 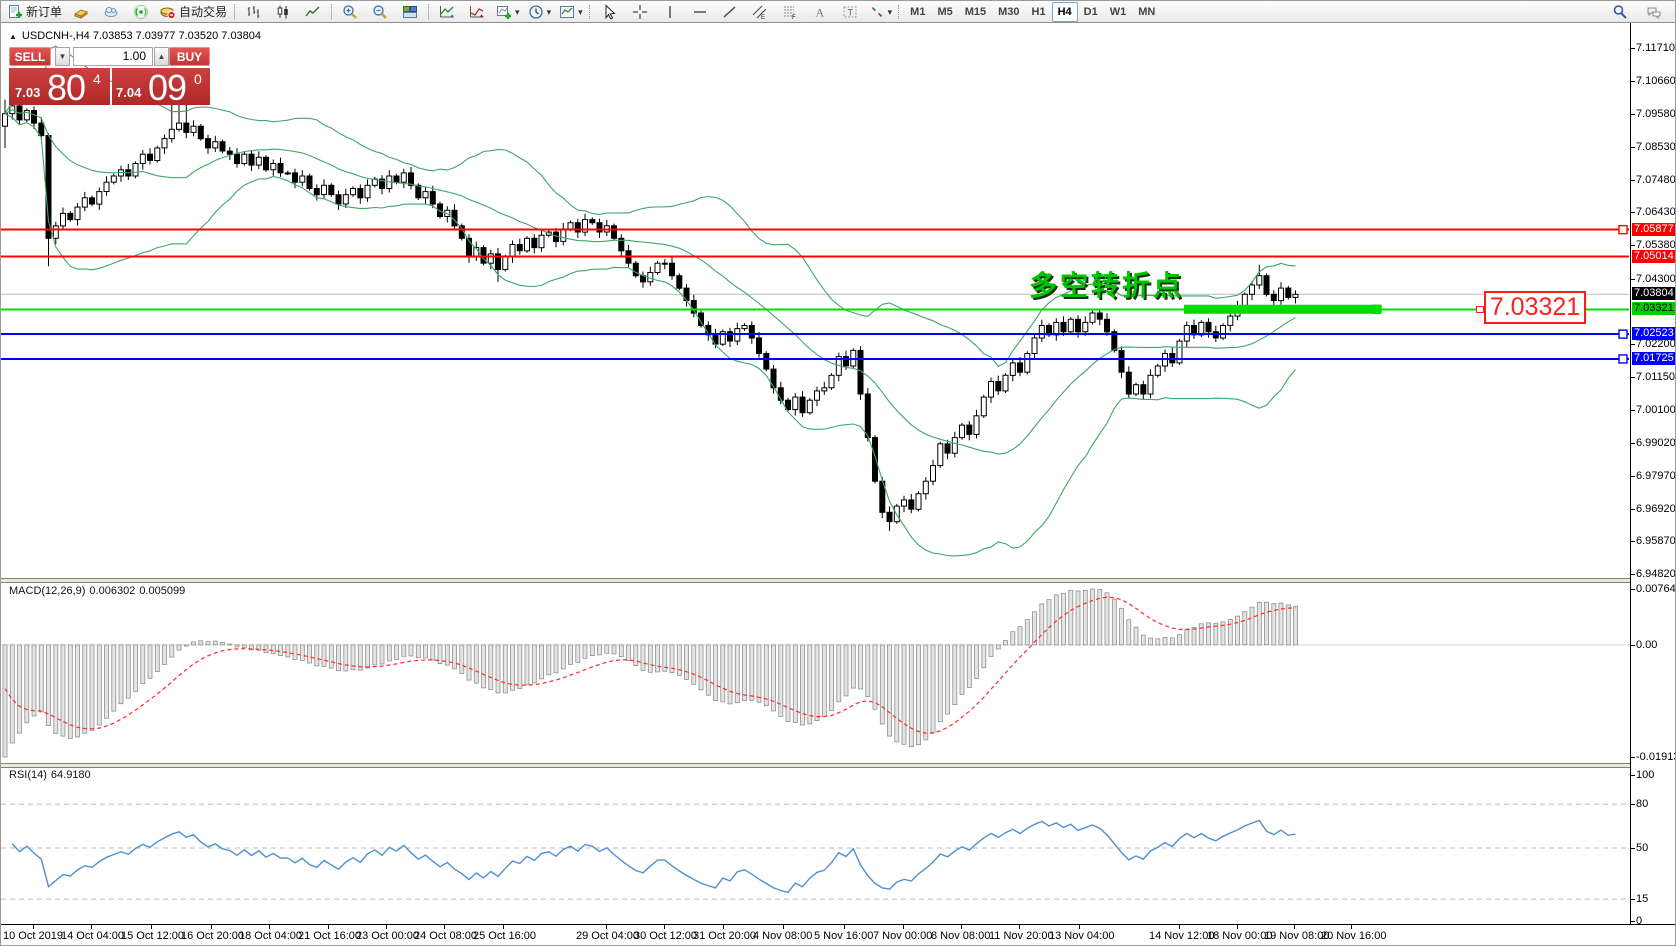 I want to click on templates-dropdown: ▾, so click(x=571, y=12).